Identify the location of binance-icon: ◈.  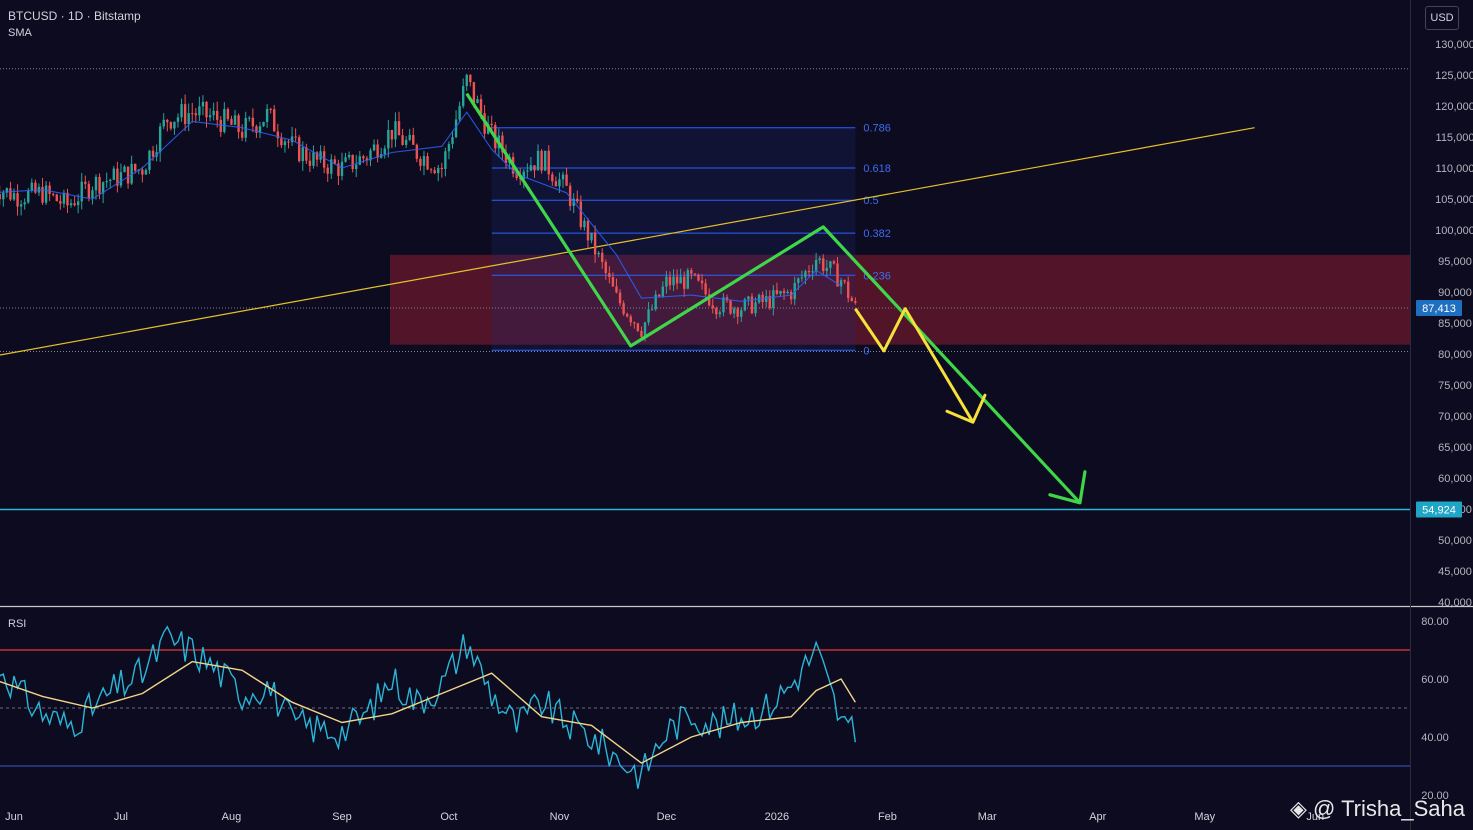
(1298, 808).